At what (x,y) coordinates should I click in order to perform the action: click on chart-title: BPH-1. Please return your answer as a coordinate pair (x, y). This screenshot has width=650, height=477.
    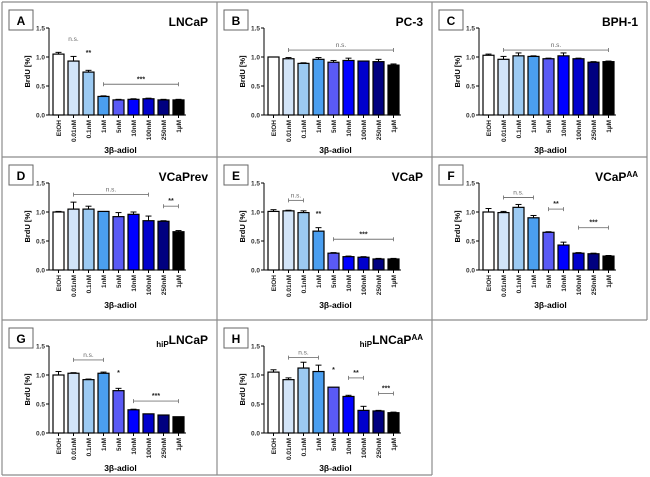
    Looking at the image, I should click on (620, 22).